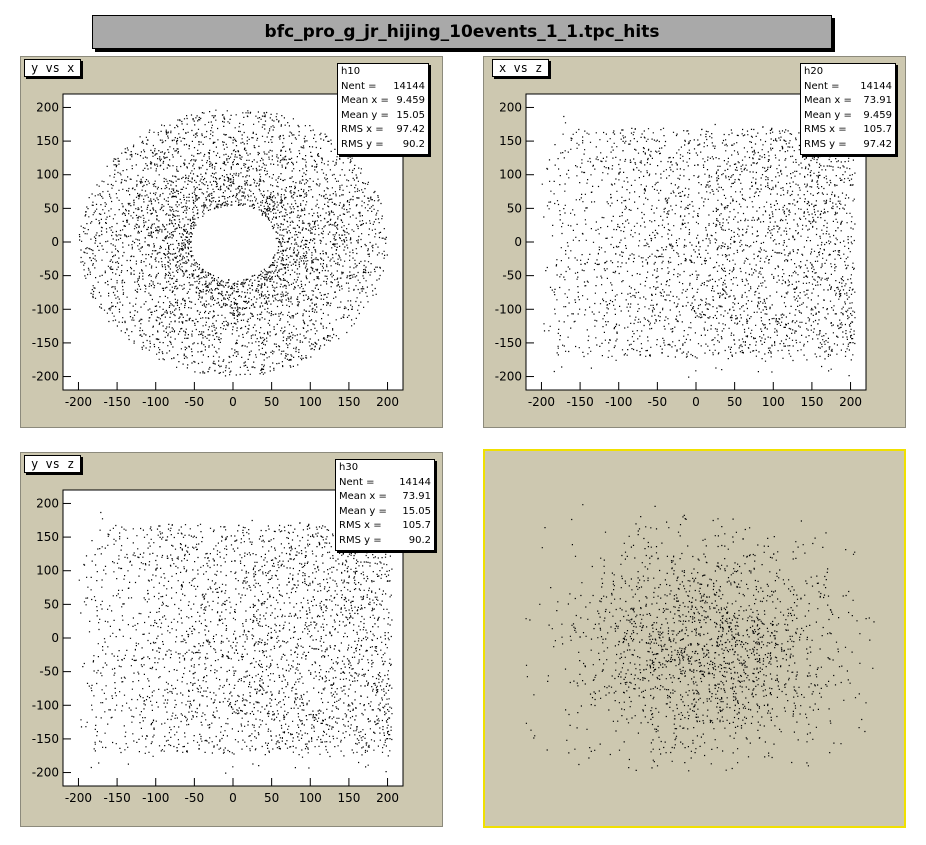 The width and height of the screenshot is (926, 845). I want to click on hist-title: y vs x, so click(53, 68).